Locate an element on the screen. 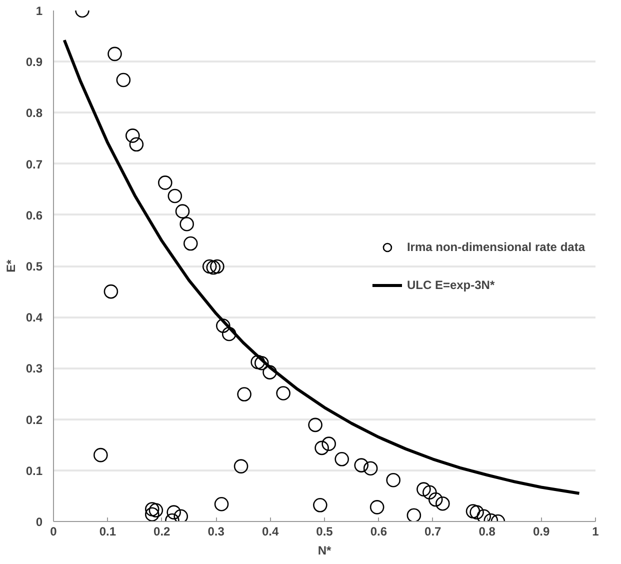  y-axis-title: E* is located at coordinates (11, 265).